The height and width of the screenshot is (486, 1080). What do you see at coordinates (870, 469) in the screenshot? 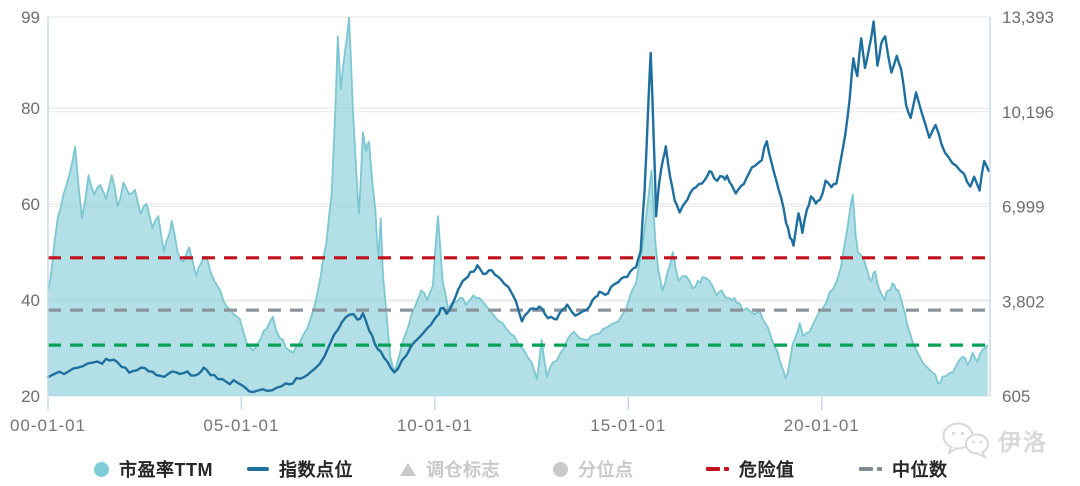
I see `median-marker-dash-icon` at bounding box center [870, 469].